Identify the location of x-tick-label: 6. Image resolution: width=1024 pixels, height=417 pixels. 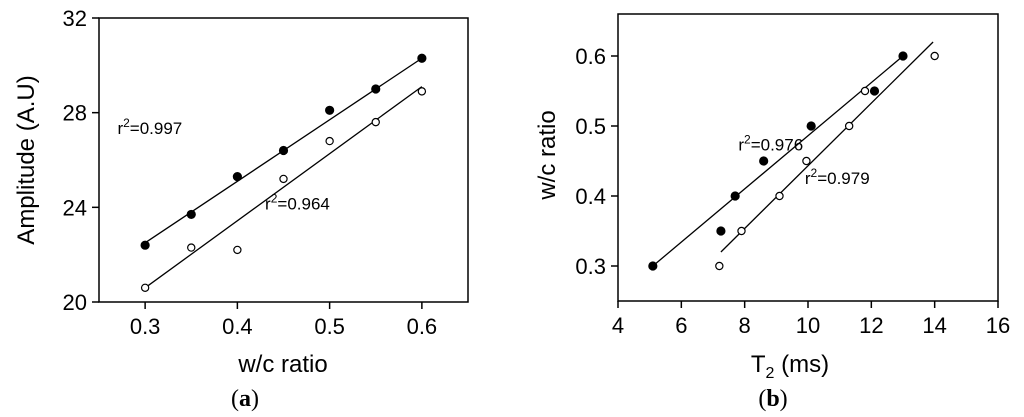
(681, 325).